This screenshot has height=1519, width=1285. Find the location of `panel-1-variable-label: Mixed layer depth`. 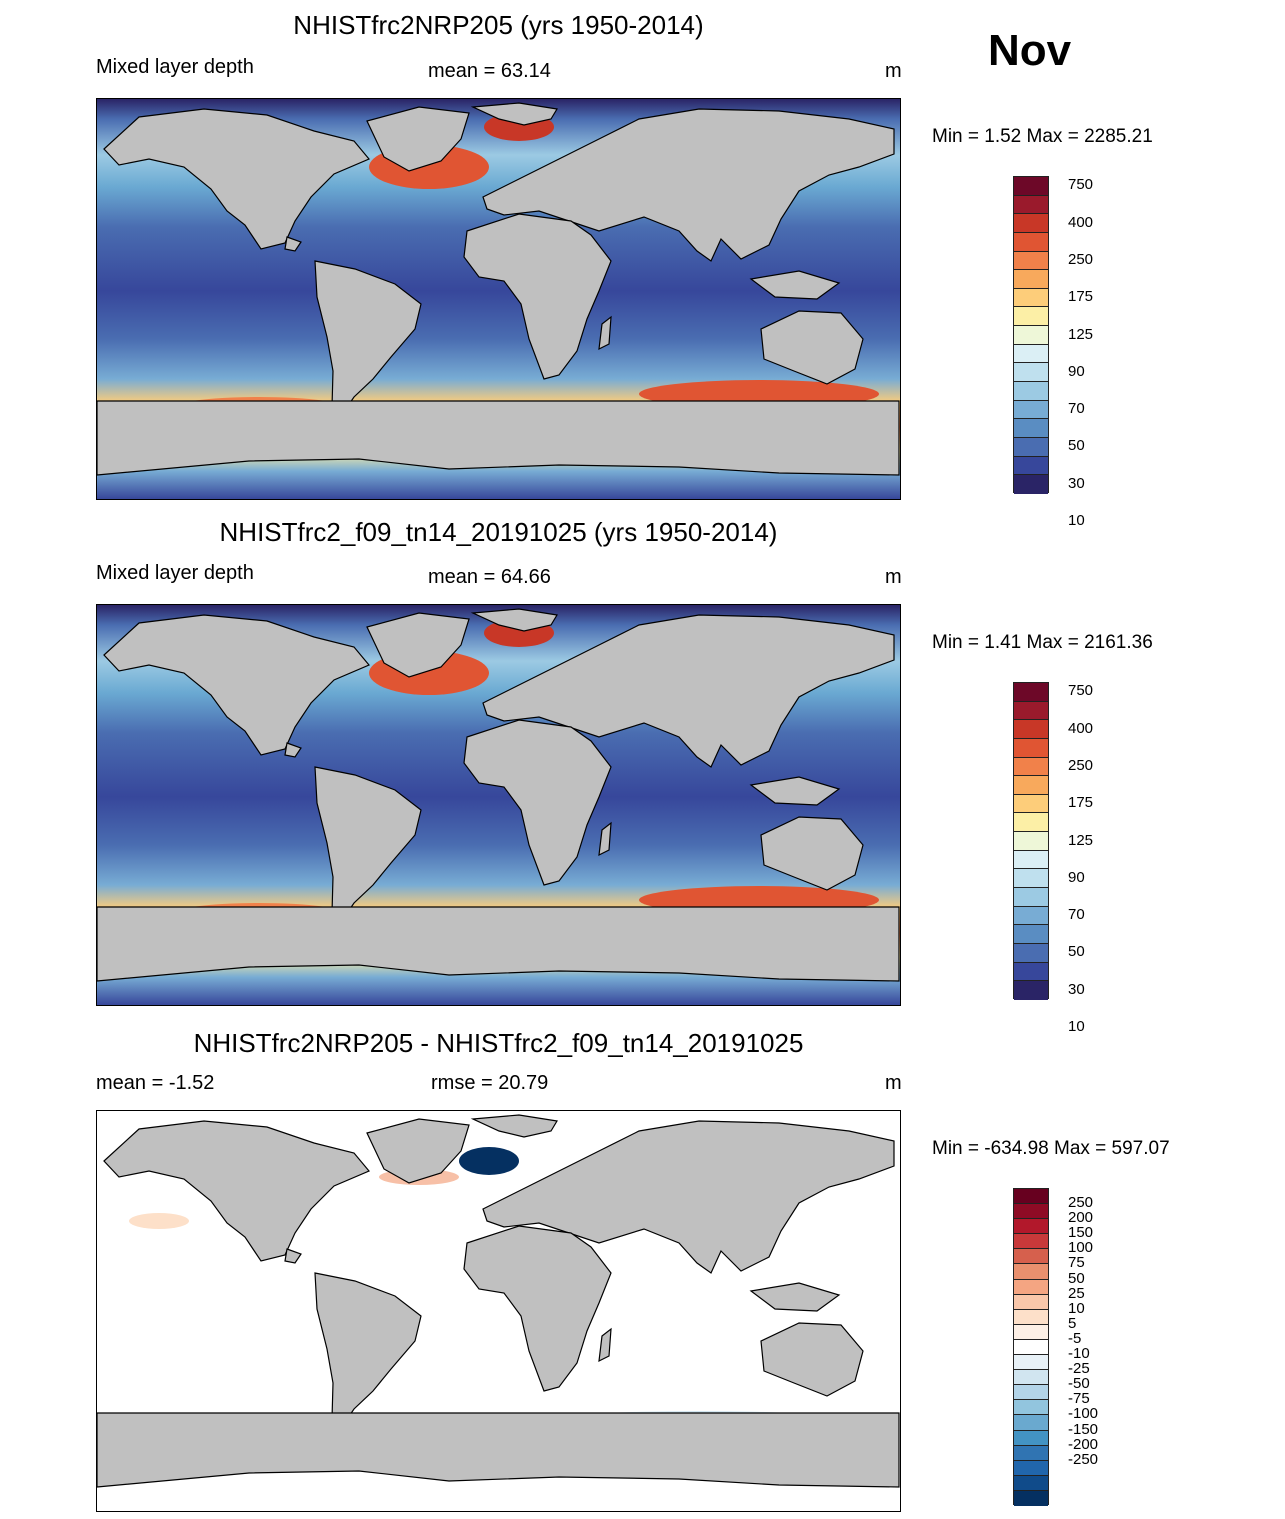

panel-1-variable-label: Mixed layer depth is located at coordinates (175, 67).